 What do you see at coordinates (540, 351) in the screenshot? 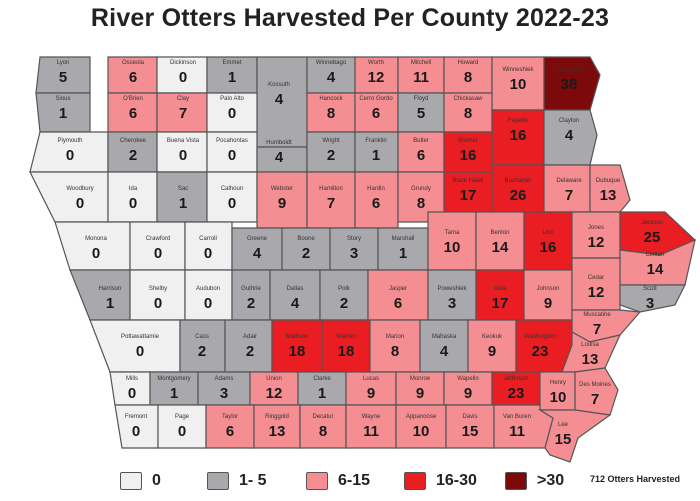
I see `county-value-washington: 23` at bounding box center [540, 351].